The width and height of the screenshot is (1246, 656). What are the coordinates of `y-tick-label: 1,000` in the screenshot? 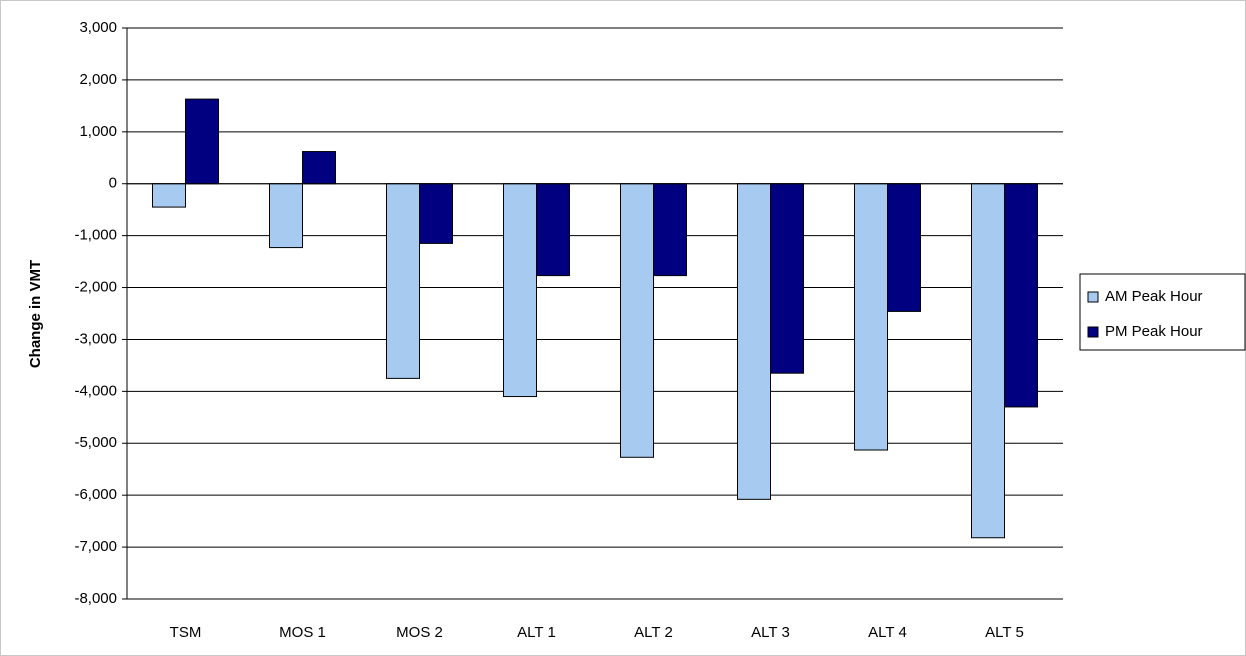 It's located at (98, 131).